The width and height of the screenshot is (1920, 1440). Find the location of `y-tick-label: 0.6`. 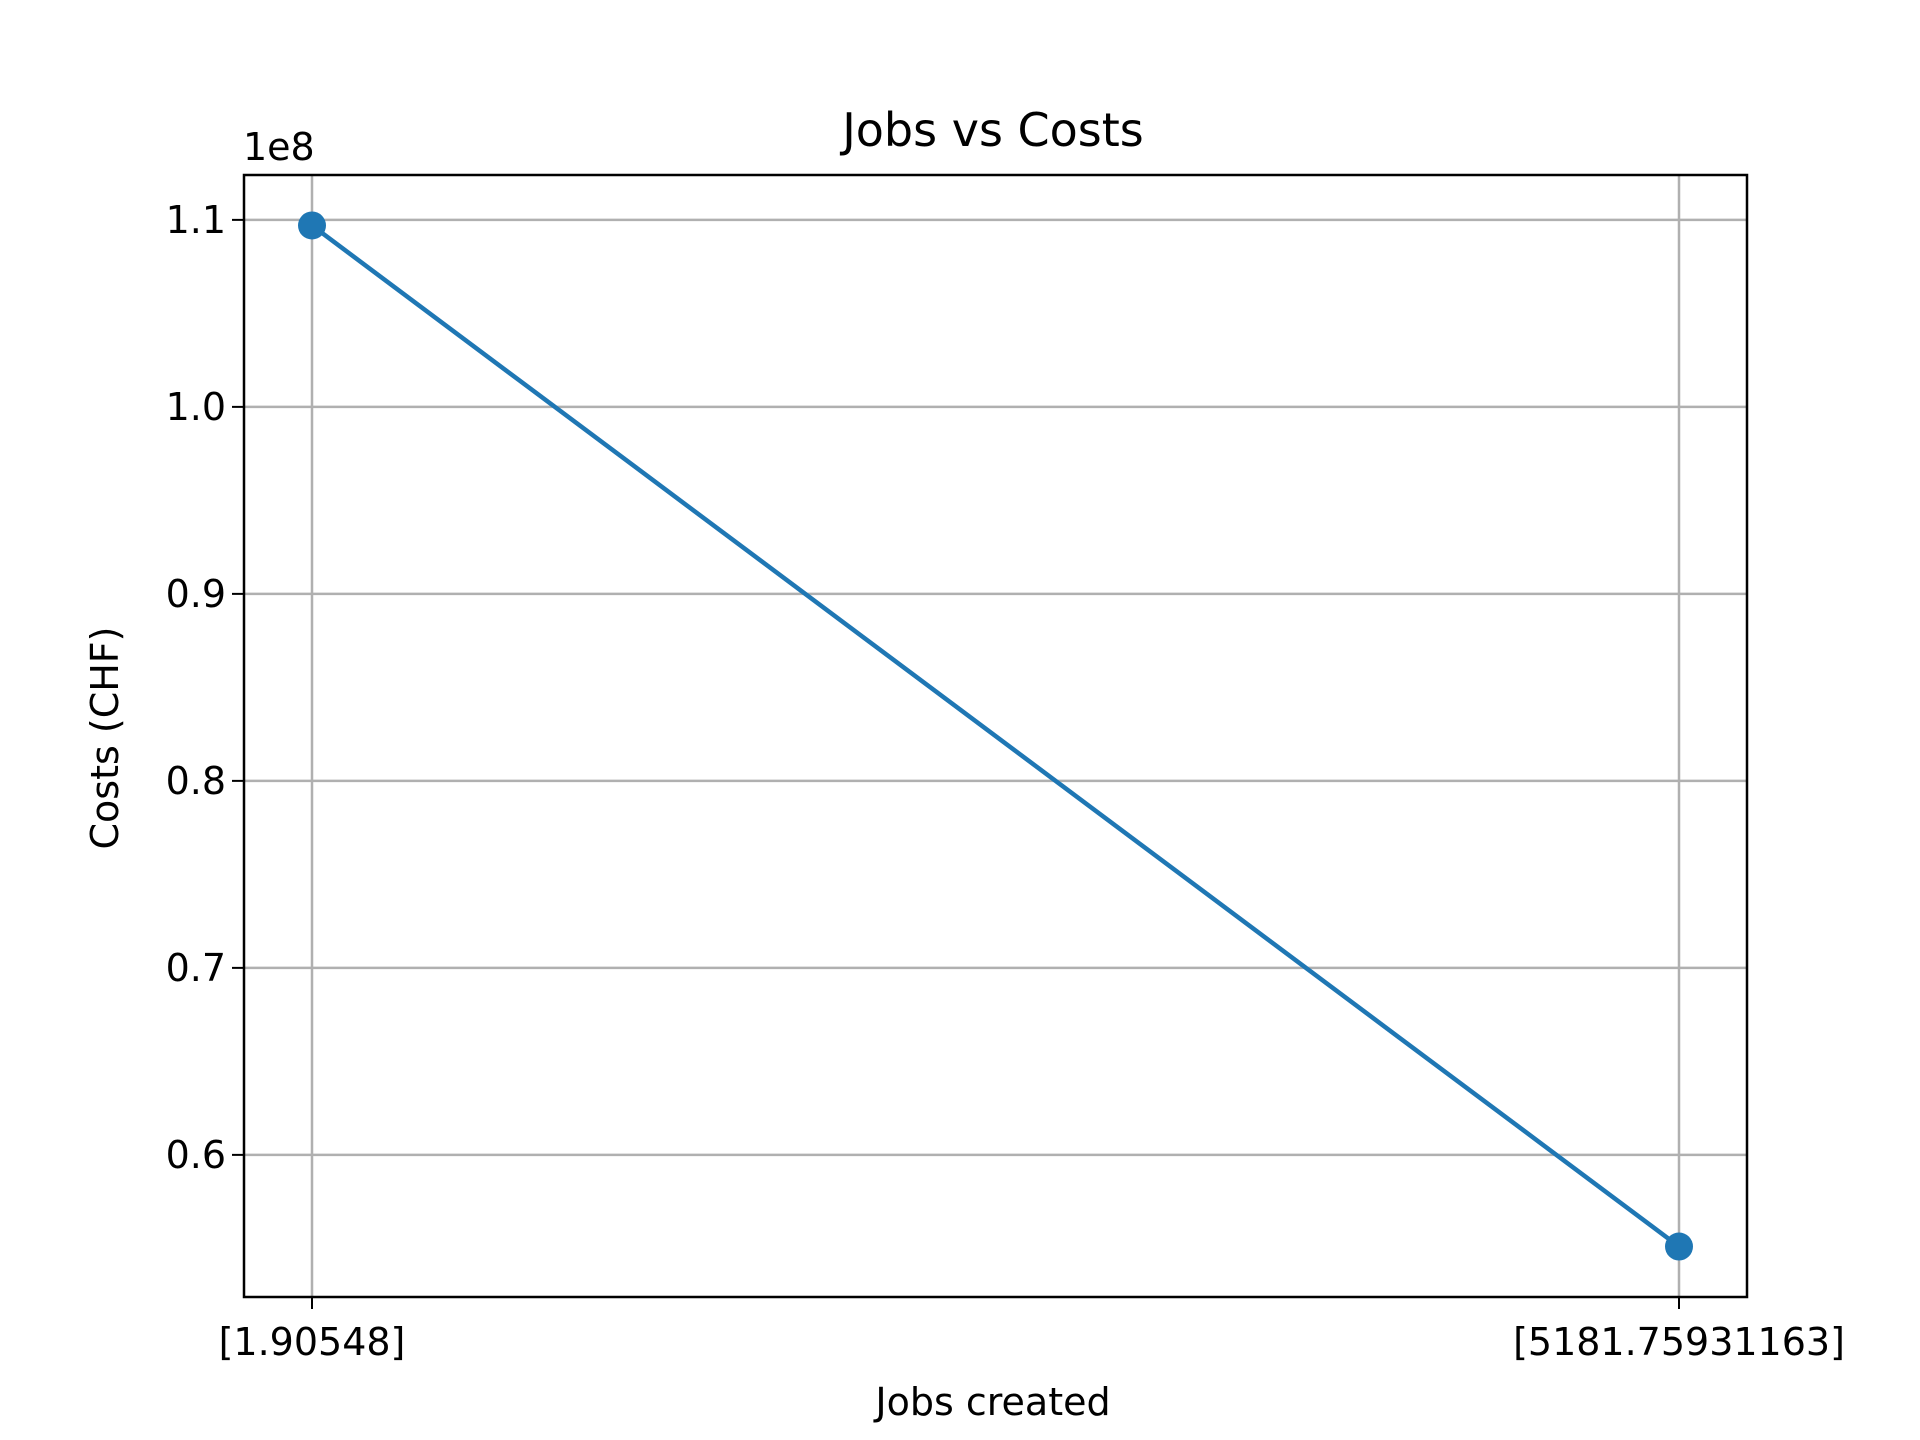

y-tick-label: 0.6 is located at coordinates (196, 1155).